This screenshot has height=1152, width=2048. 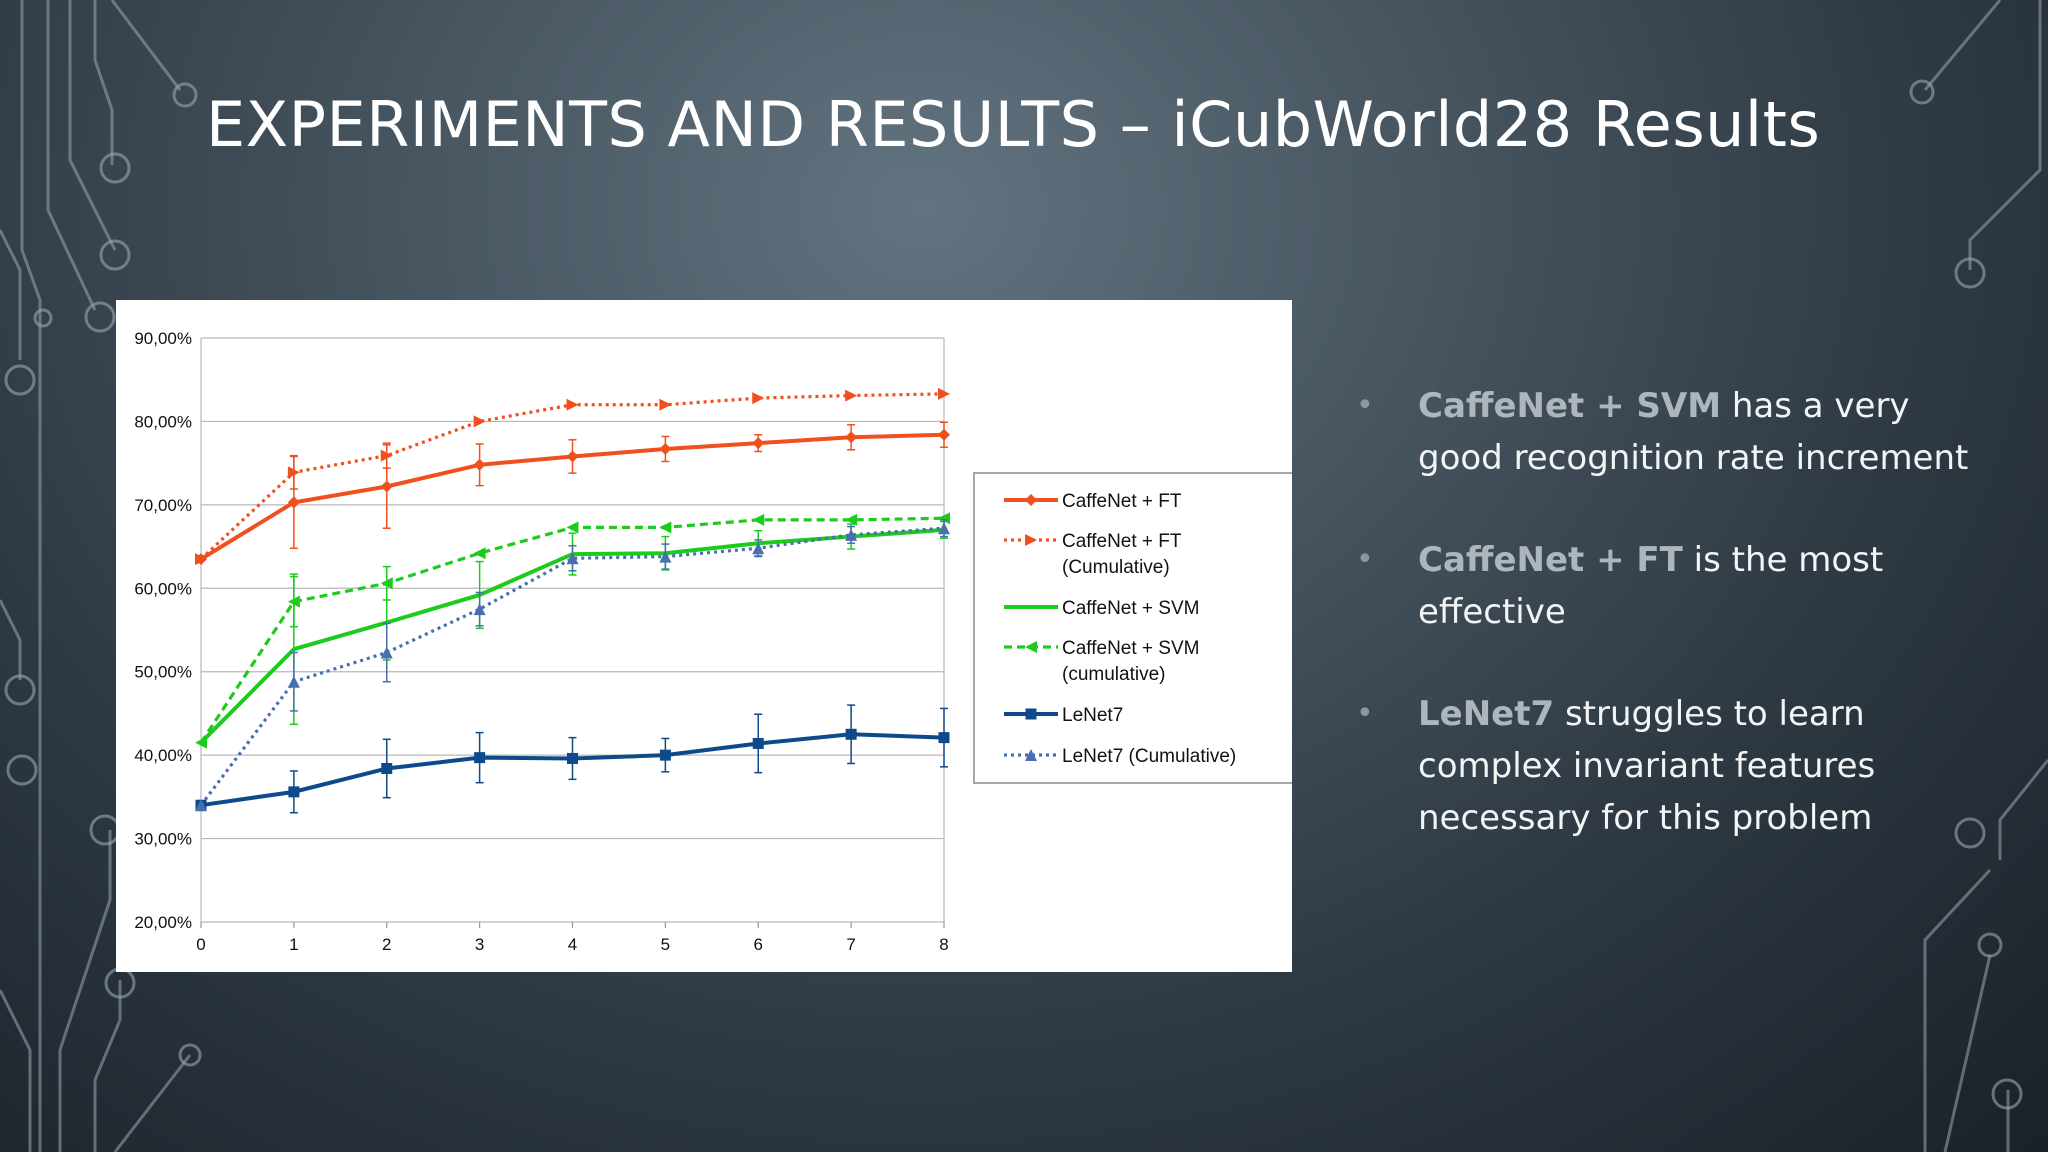 What do you see at coordinates (1116, 567) in the screenshot?
I see `legend-label: (Cumulative)` at bounding box center [1116, 567].